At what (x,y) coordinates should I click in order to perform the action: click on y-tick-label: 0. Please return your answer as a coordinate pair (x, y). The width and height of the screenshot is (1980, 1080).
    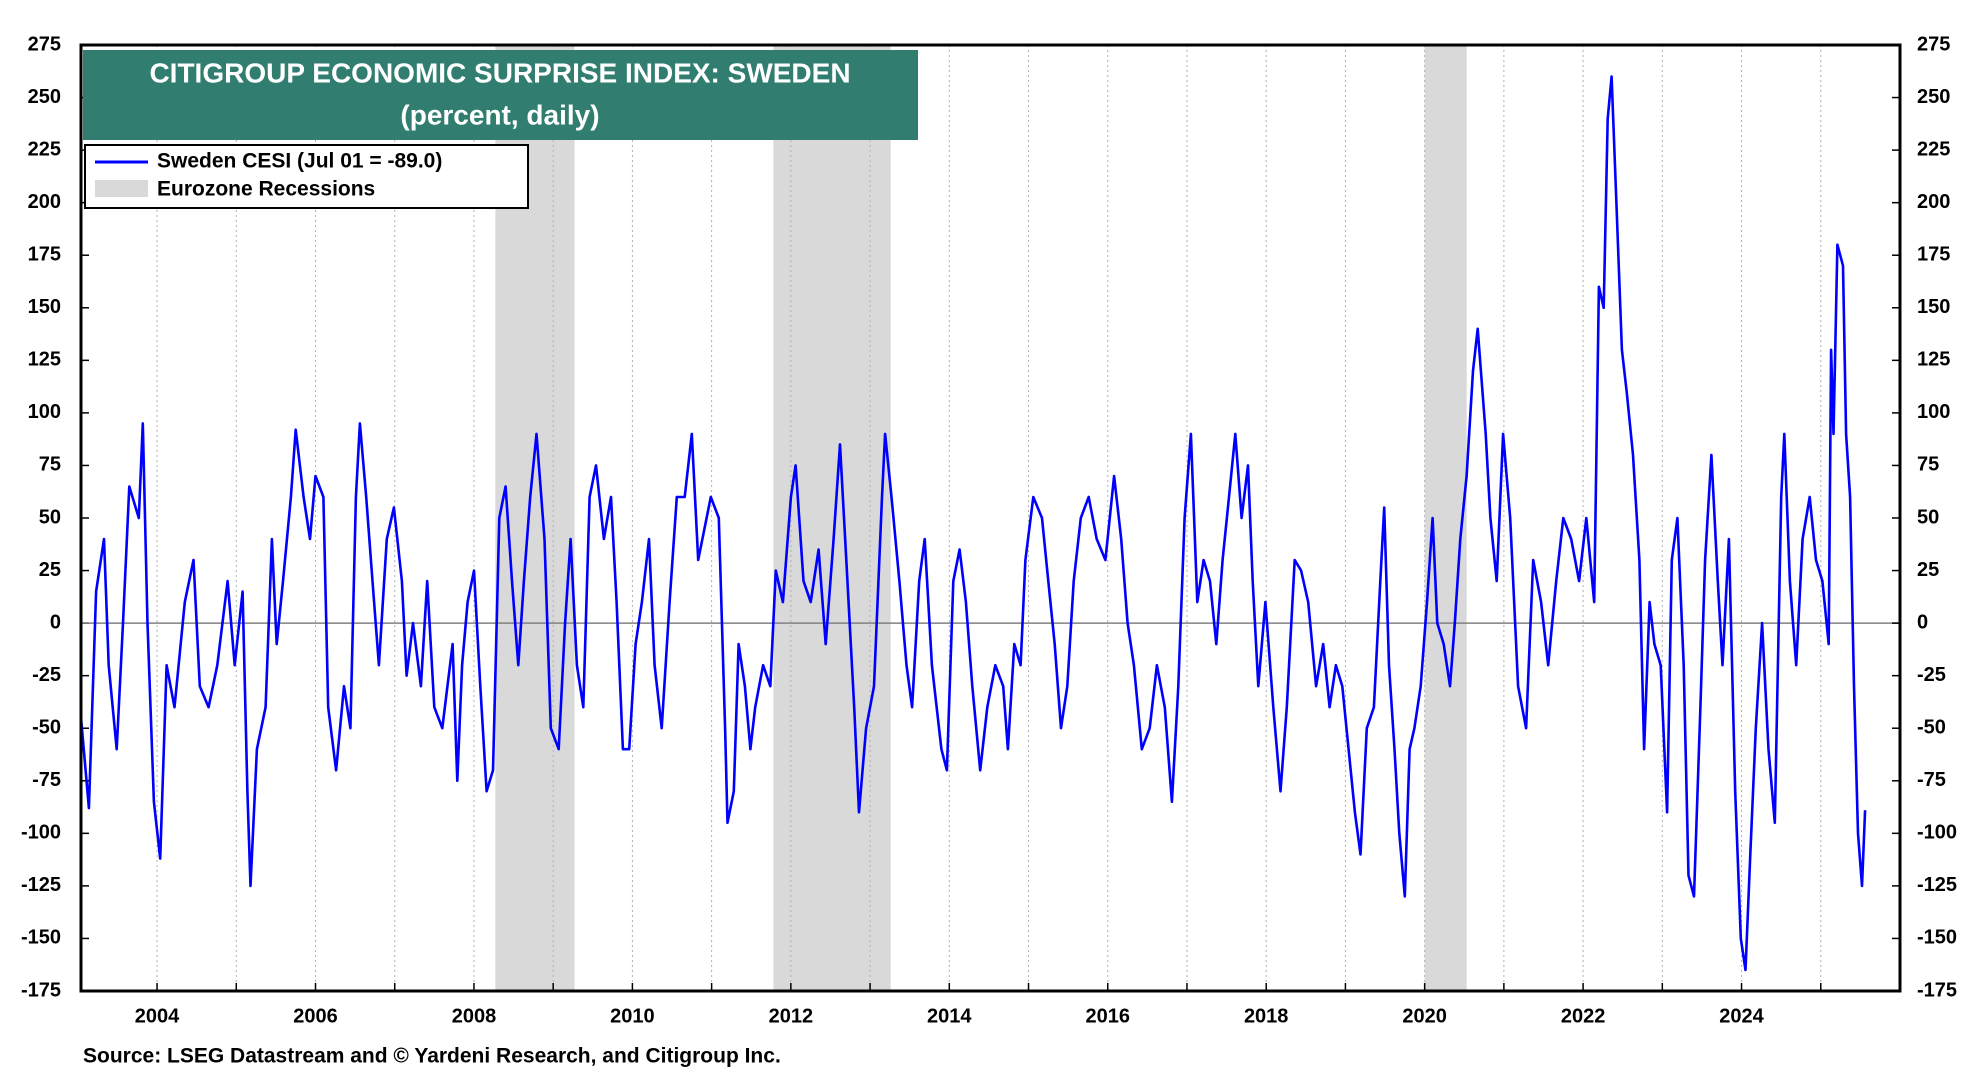
    Looking at the image, I should click on (55, 622).